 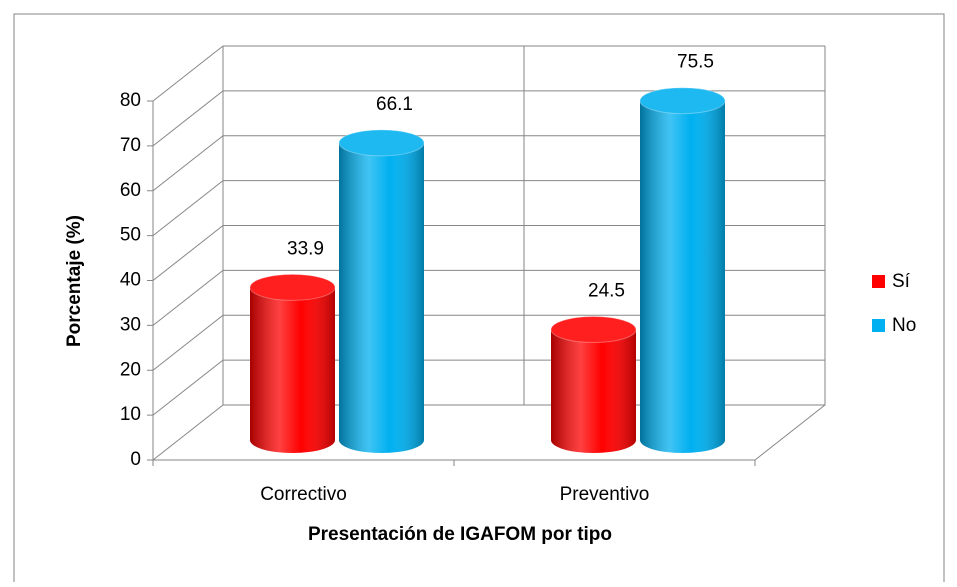 What do you see at coordinates (130, 235) in the screenshot?
I see `y-tick-label: 50` at bounding box center [130, 235].